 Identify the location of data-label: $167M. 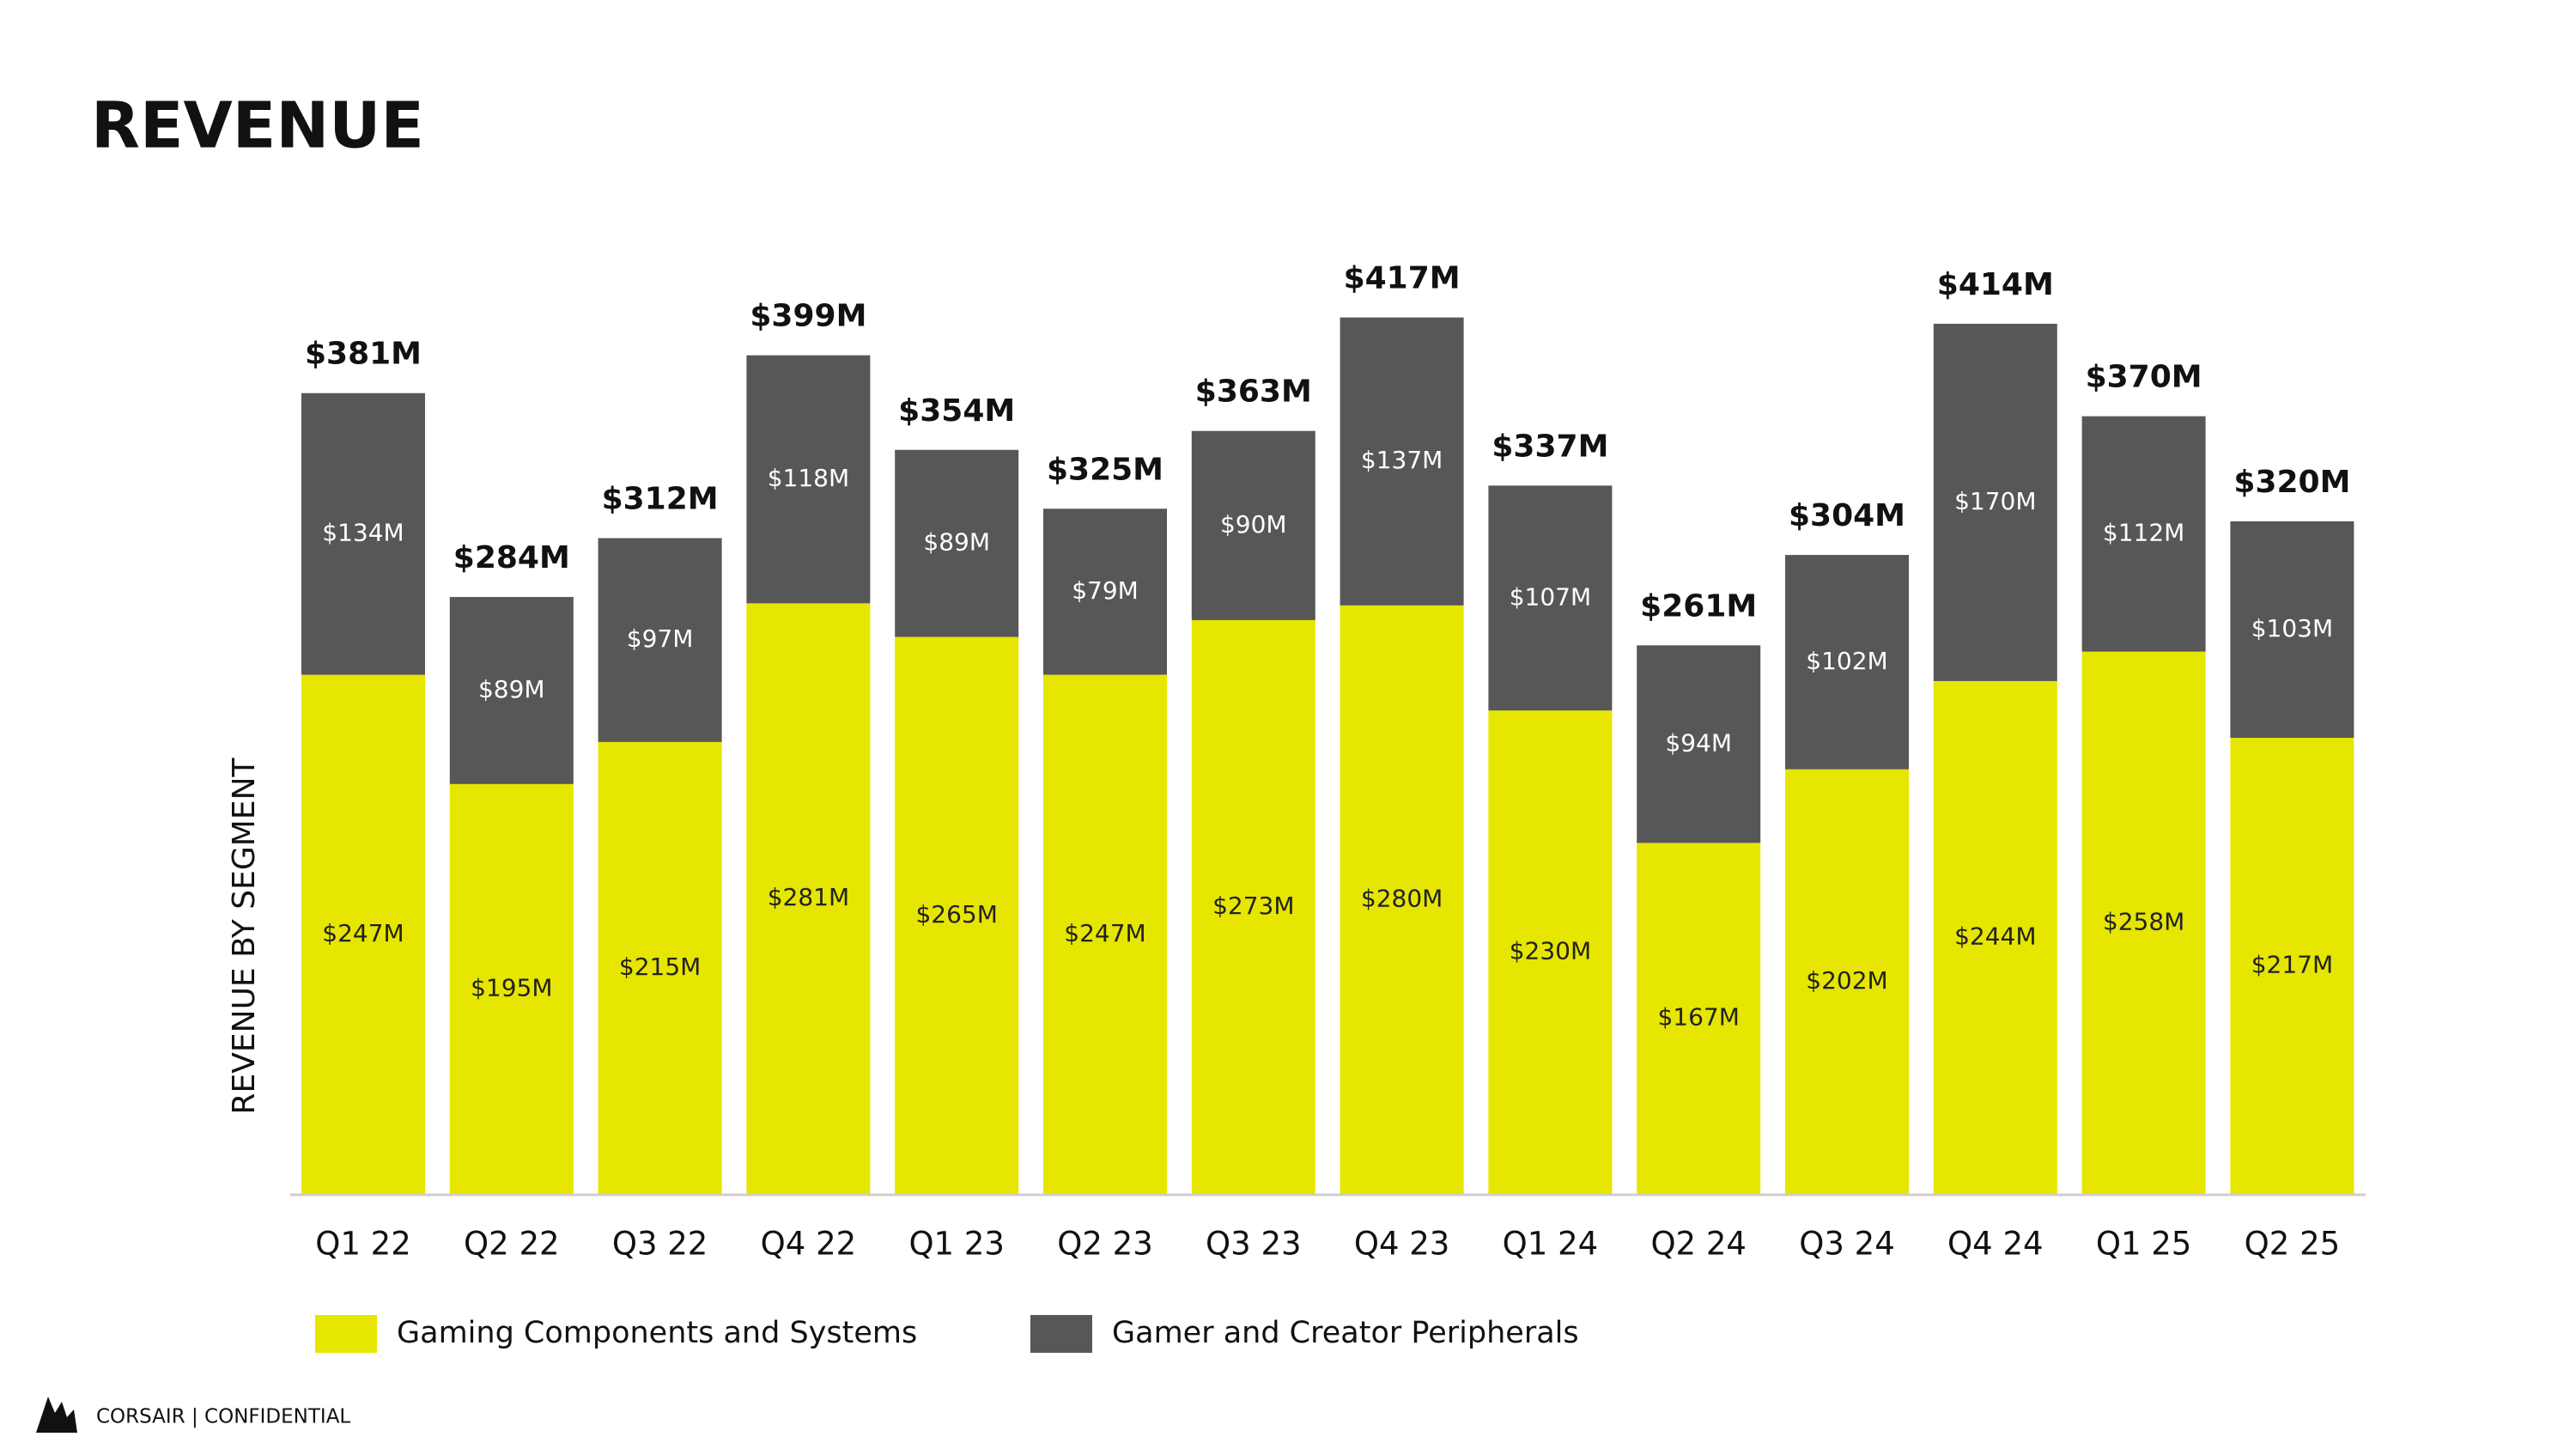
(1698, 1017).